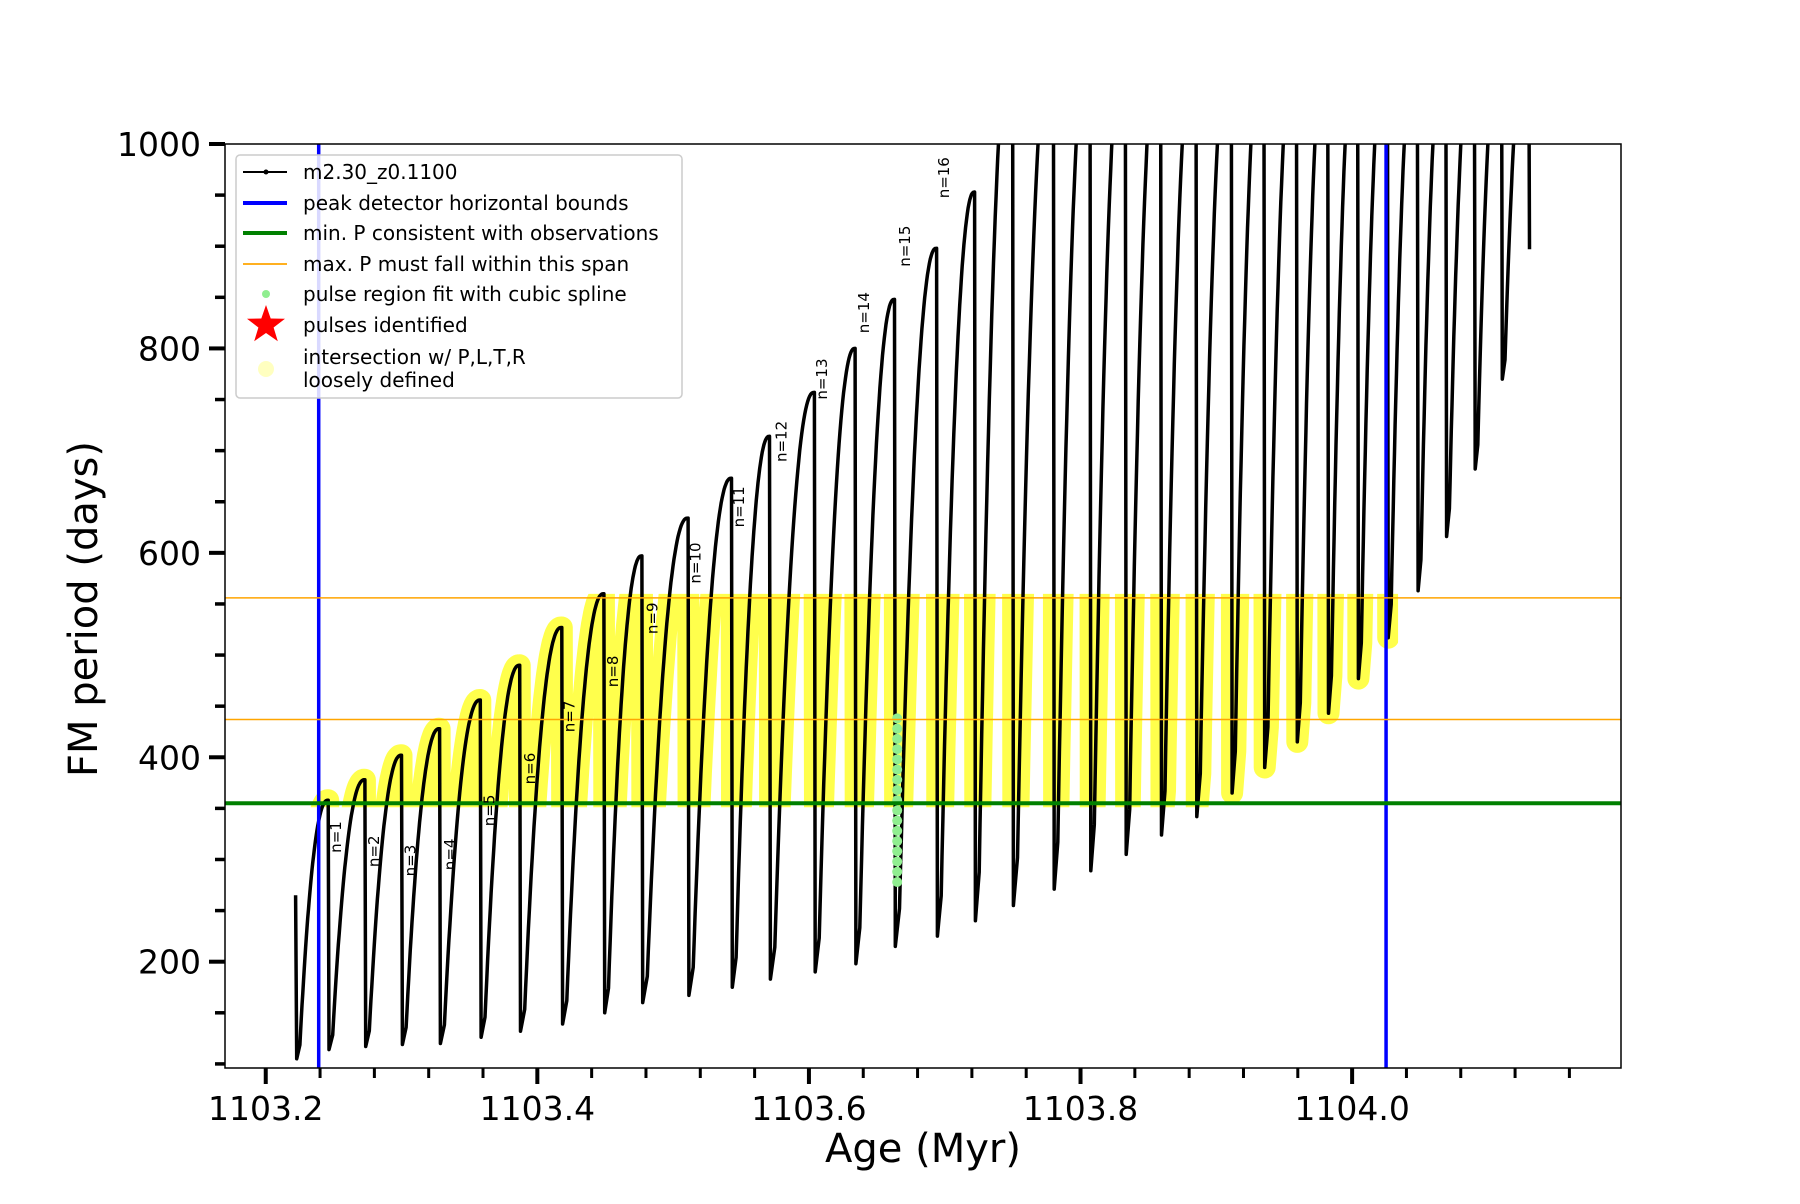  Describe the element at coordinates (385, 325) in the screenshot. I see `legend-label: pulses identified` at that location.